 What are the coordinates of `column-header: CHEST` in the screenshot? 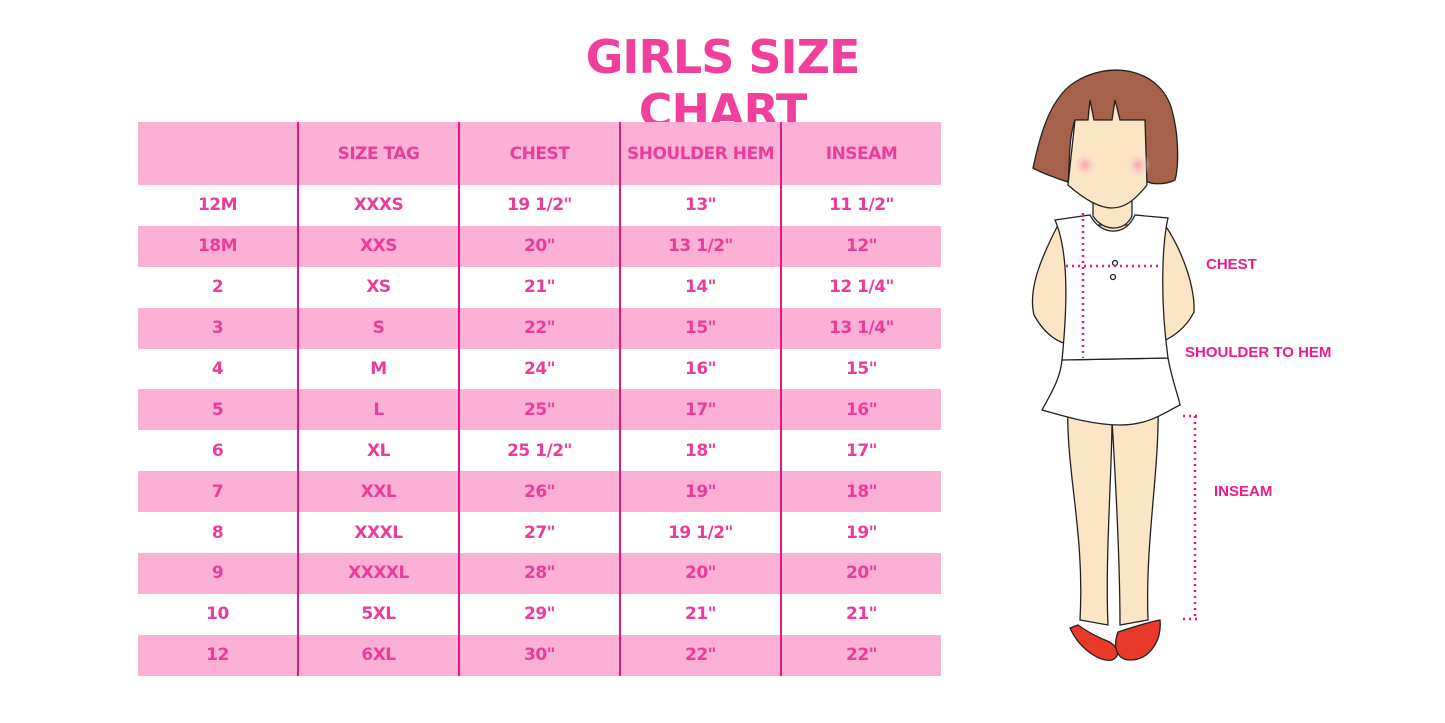 It's located at (539, 153).